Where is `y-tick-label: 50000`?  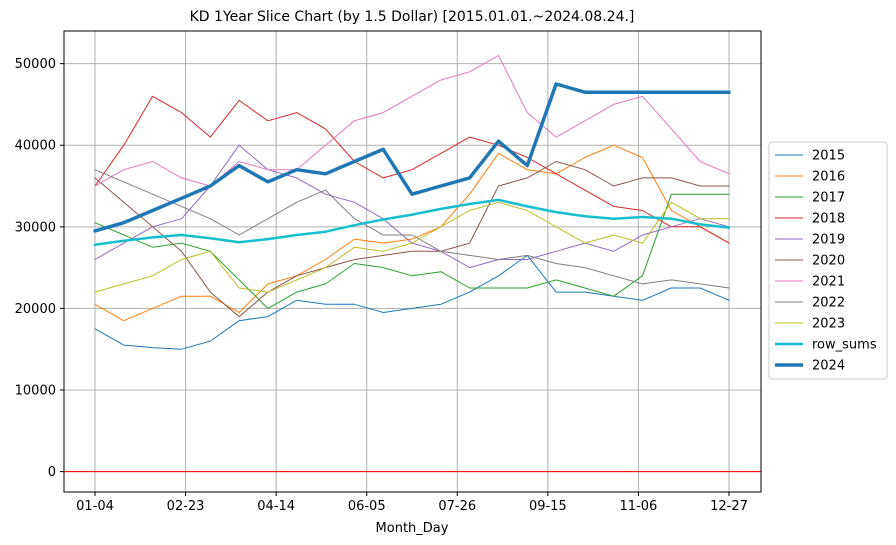
y-tick-label: 50000 is located at coordinates (35, 64).